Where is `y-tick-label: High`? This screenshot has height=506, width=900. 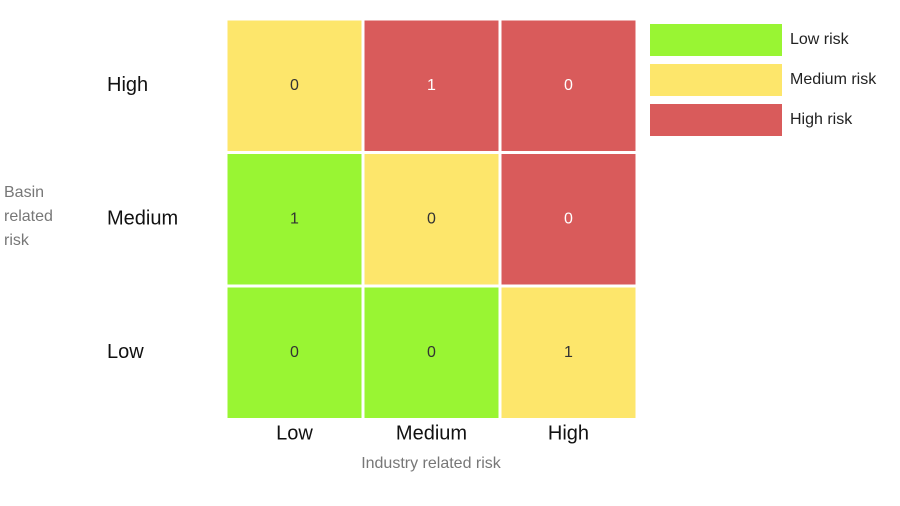 y-tick-label: High is located at coordinates (127, 85).